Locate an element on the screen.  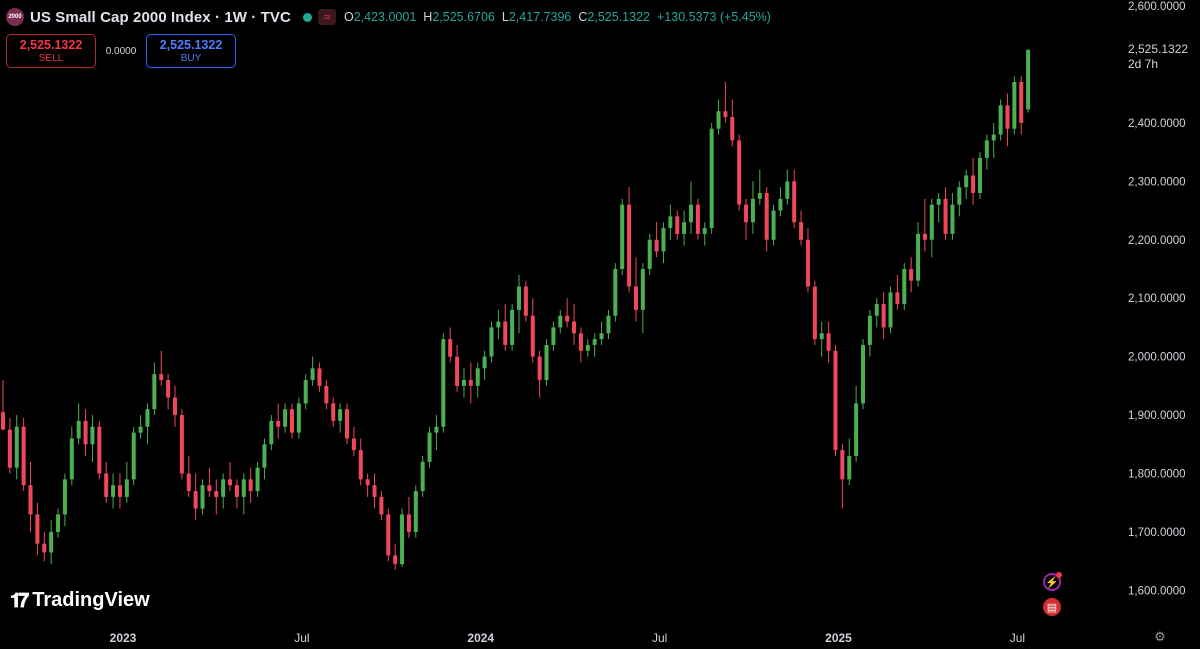
price-tick-label: 2,300.0000 is located at coordinates (1157, 182).